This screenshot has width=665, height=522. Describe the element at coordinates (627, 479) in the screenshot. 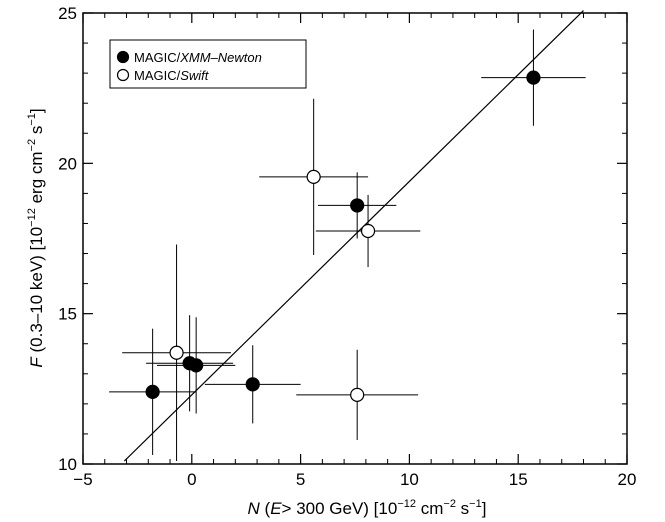

I see `x-tick-label: 20` at that location.